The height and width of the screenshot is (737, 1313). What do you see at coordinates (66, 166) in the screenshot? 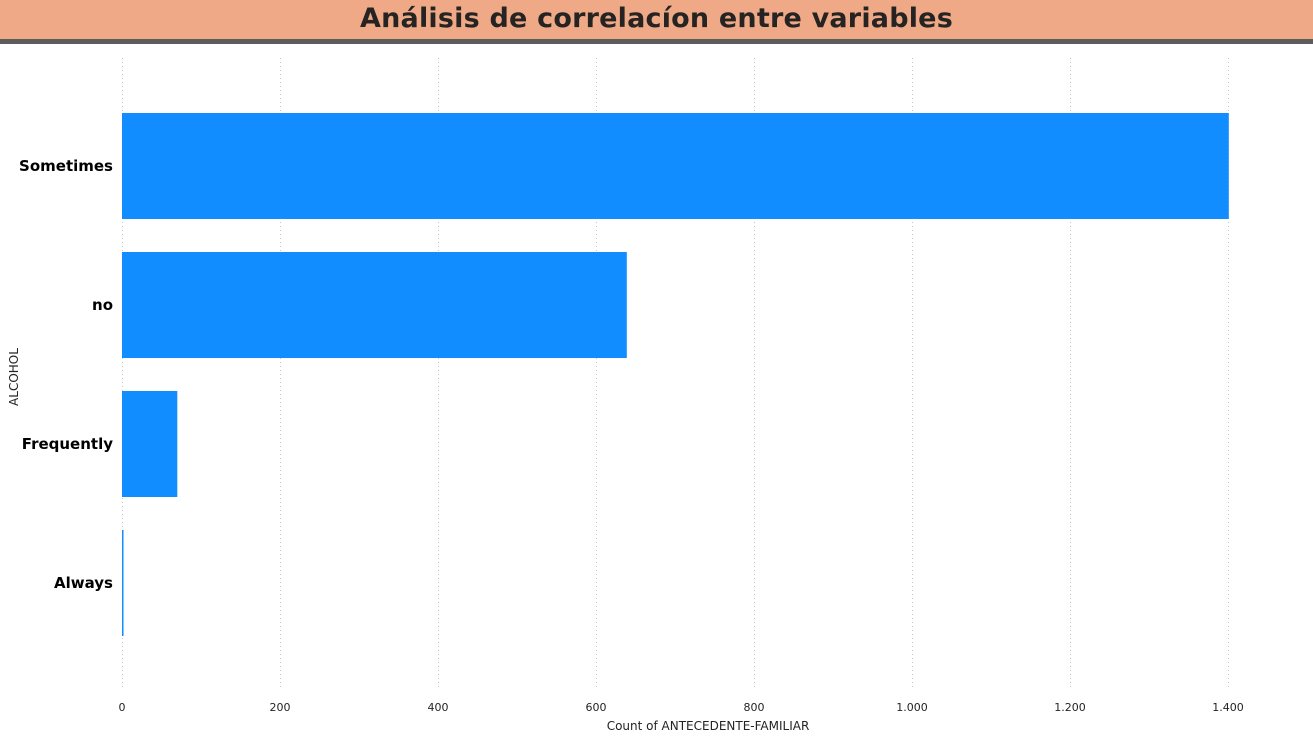
I see `y-tick-label: Sometimes` at bounding box center [66, 166].